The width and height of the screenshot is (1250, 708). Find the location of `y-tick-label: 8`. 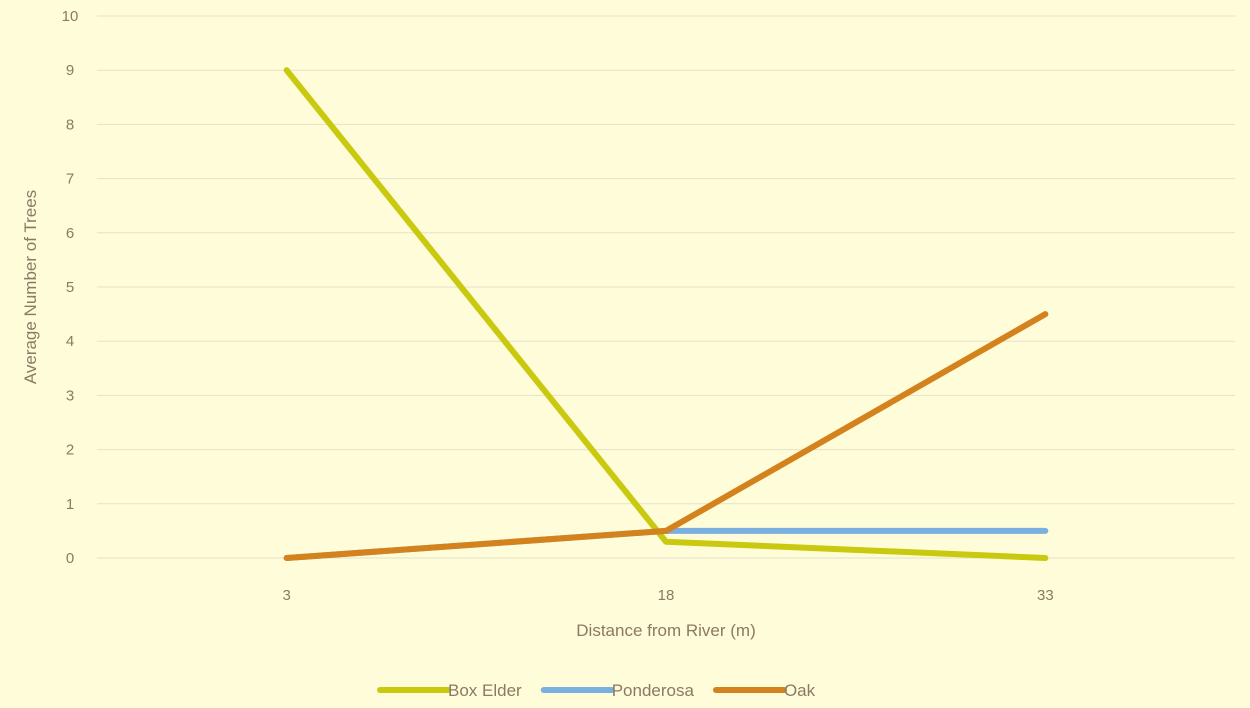

y-tick-label: 8 is located at coordinates (70, 124).